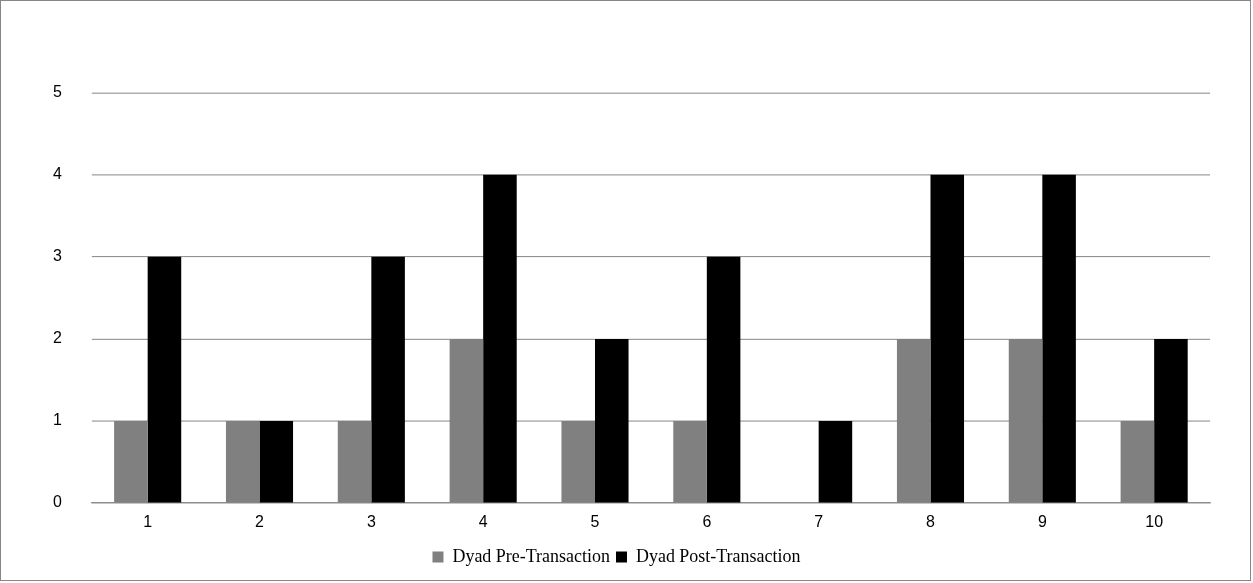 This screenshot has width=1253, height=583. What do you see at coordinates (718, 555) in the screenshot?
I see `legend-label: Dyad Post-Transaction` at bounding box center [718, 555].